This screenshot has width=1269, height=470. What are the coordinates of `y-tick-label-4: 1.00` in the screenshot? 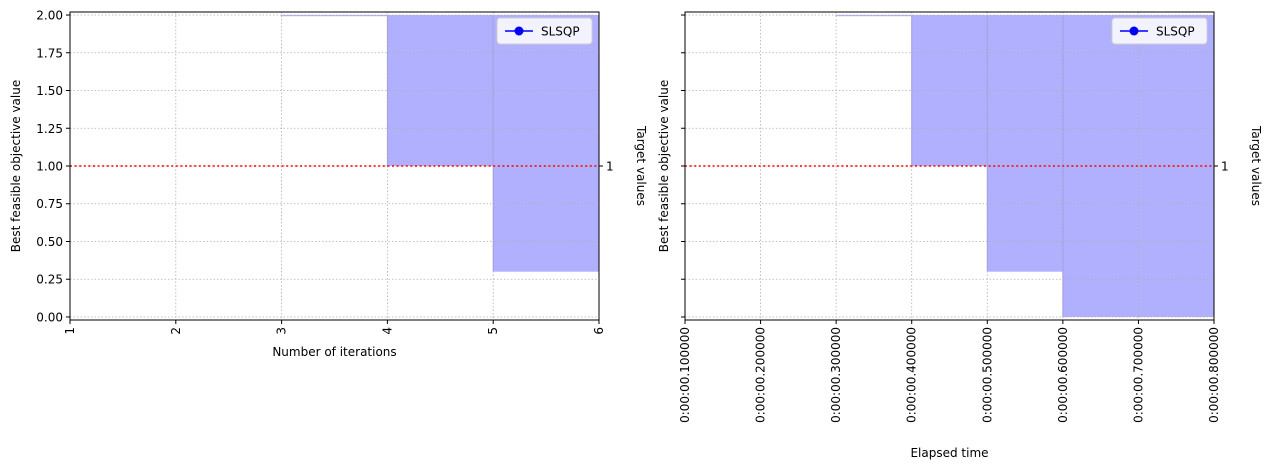 It's located at (49, 167).